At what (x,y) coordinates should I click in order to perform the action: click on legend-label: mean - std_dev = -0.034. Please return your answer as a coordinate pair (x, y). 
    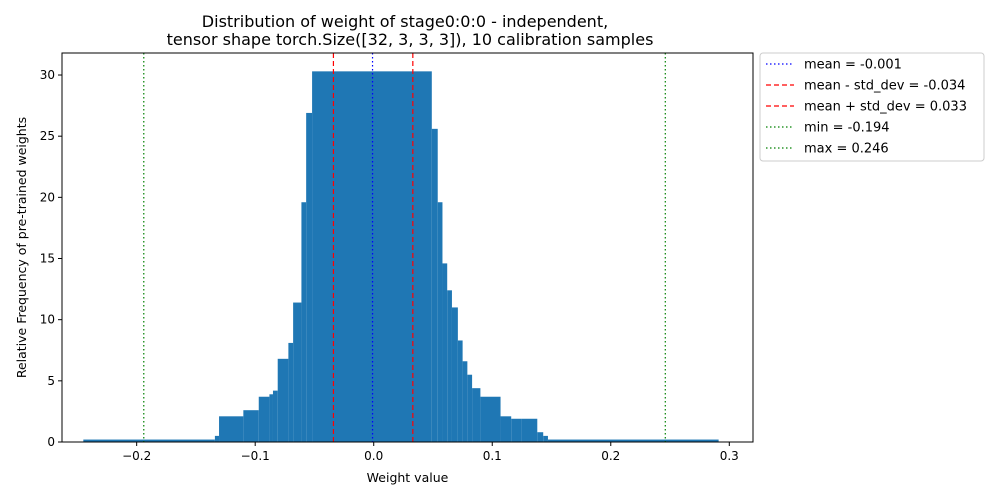
    Looking at the image, I should click on (884, 86).